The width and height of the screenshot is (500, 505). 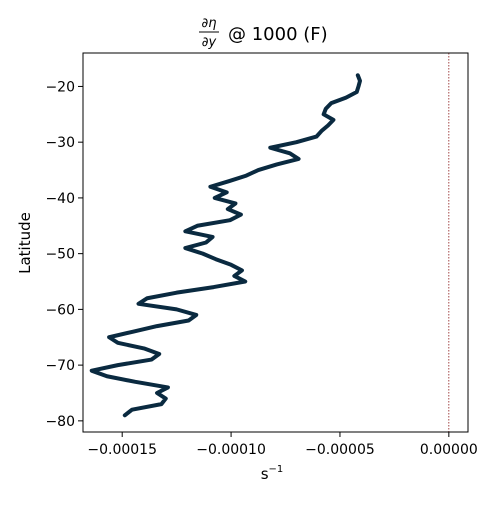 What do you see at coordinates (209, 42) in the screenshot?
I see `chart-title-denominator: ∂y` at bounding box center [209, 42].